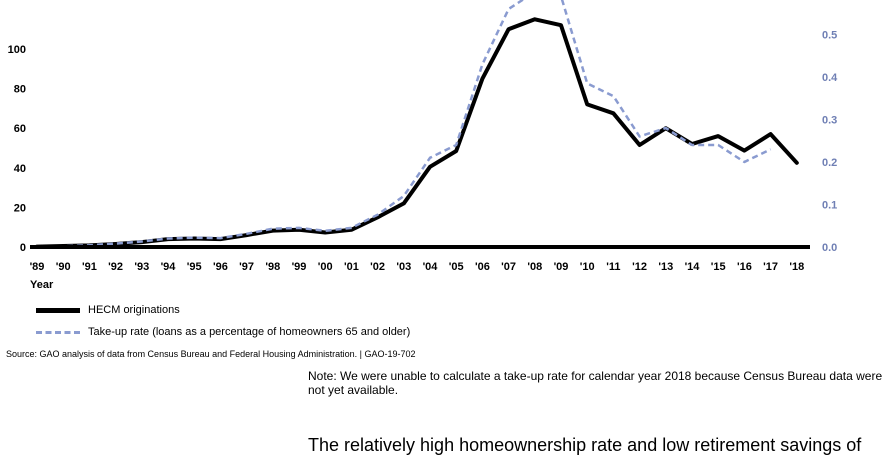 The height and width of the screenshot is (456, 896). Describe the element at coordinates (20, 90) in the screenshot. I see `y-tick-label: 80` at that location.